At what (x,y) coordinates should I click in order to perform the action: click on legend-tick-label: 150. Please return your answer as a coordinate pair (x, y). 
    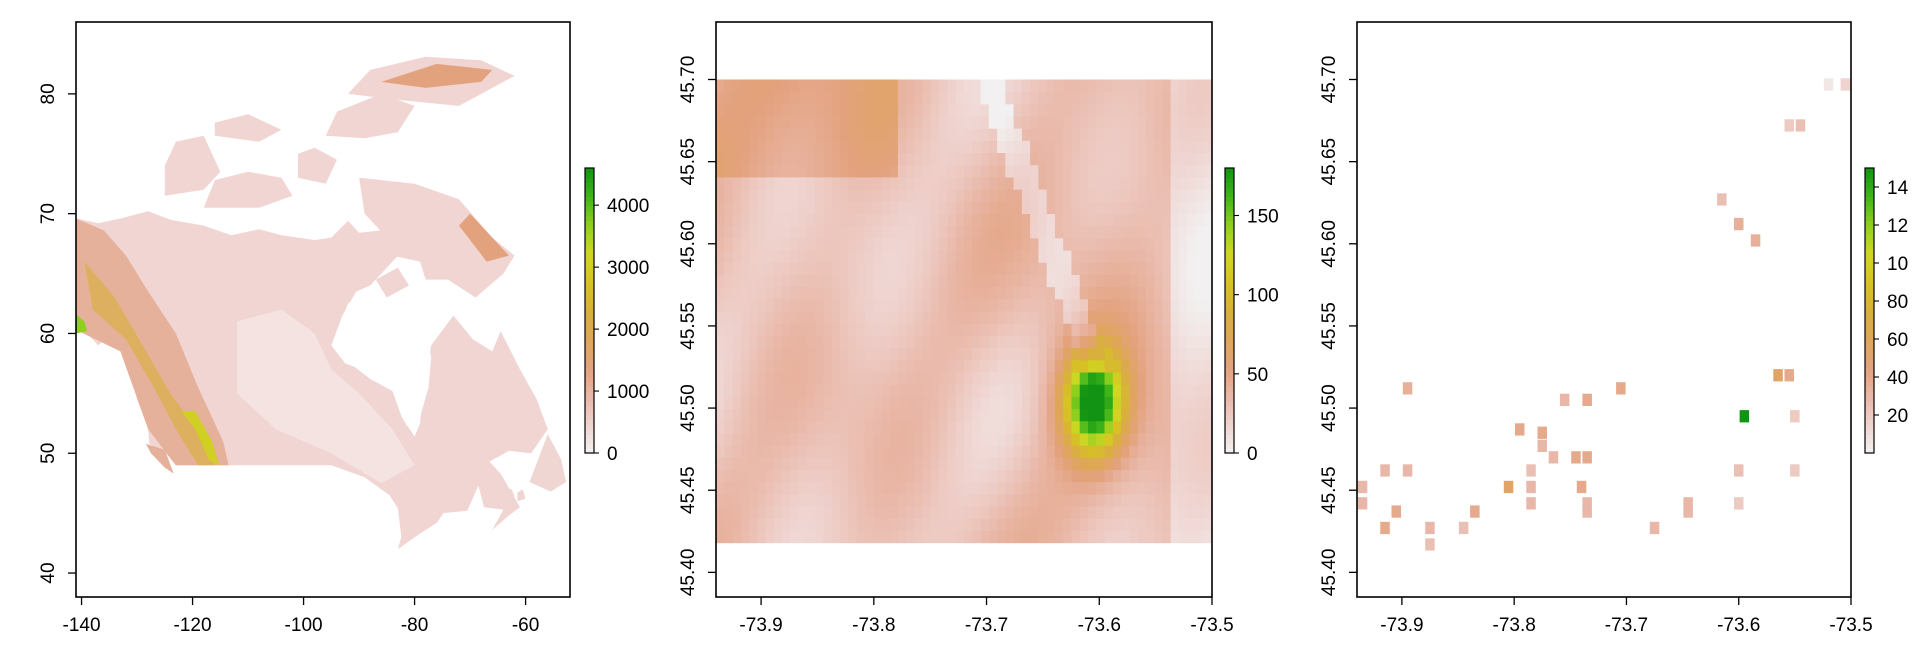
    Looking at the image, I should click on (1263, 217).